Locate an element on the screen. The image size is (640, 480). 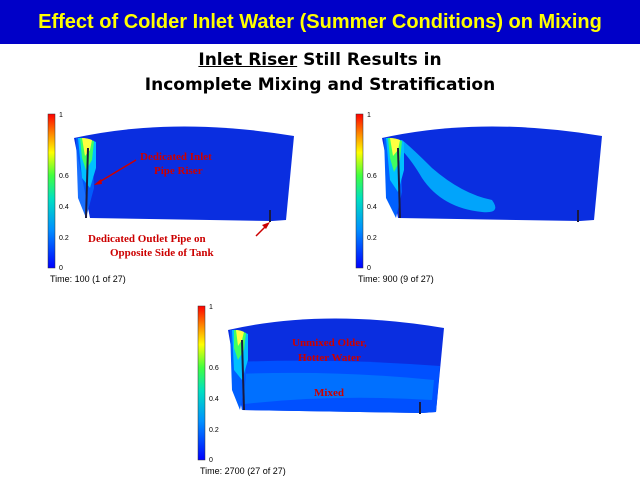
subtitle-line-1-rest: Still Results in is located at coordinates (369, 60).